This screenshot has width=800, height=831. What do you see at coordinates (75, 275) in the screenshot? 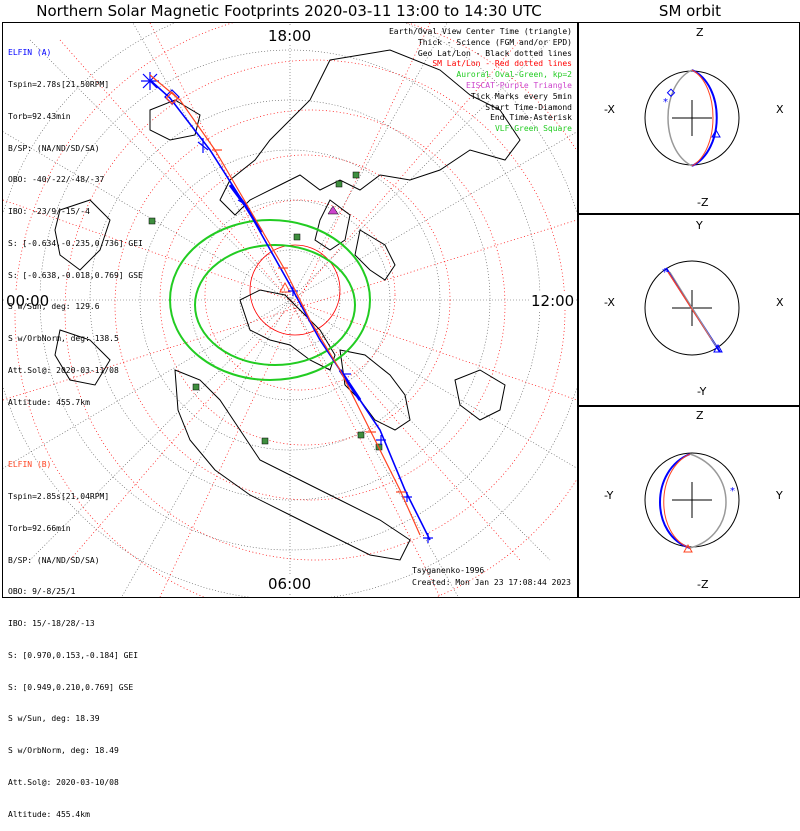
I see `elfin-a-line: S: [-0.638,-0.018,0.769] GSE` at bounding box center [75, 275].